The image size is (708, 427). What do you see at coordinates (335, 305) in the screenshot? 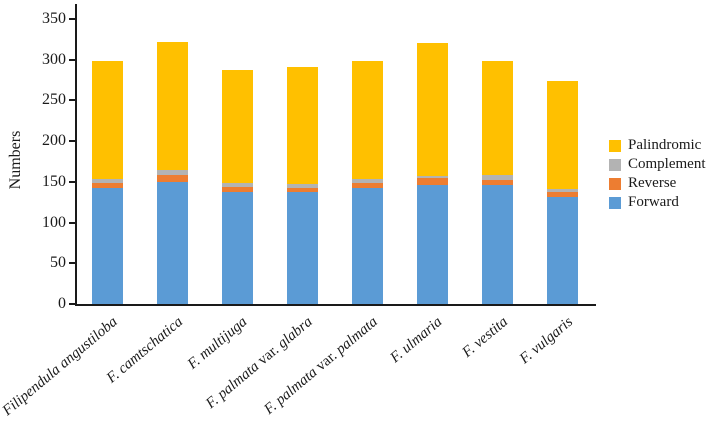
I see `x-axis-line` at bounding box center [335, 305].